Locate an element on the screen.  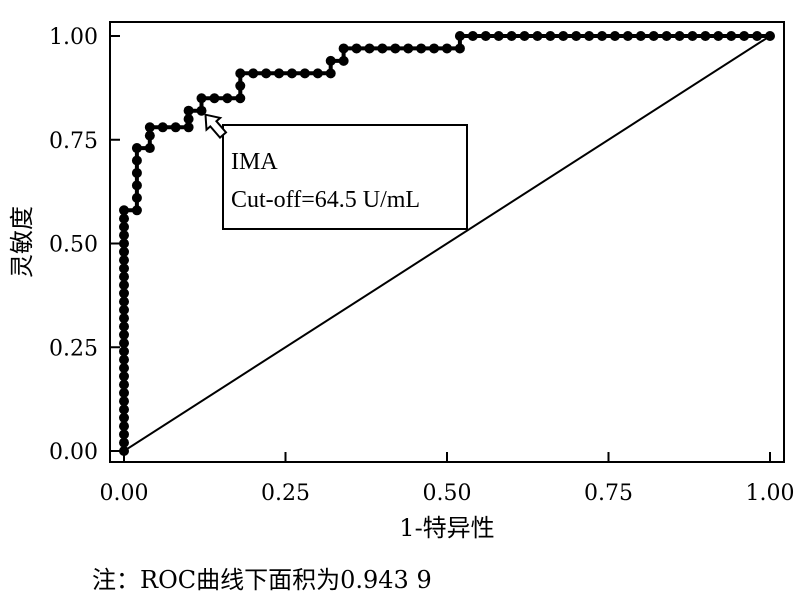
annotation: IMA Cut-off=64.5 U/mL is located at coordinates (336, 171).